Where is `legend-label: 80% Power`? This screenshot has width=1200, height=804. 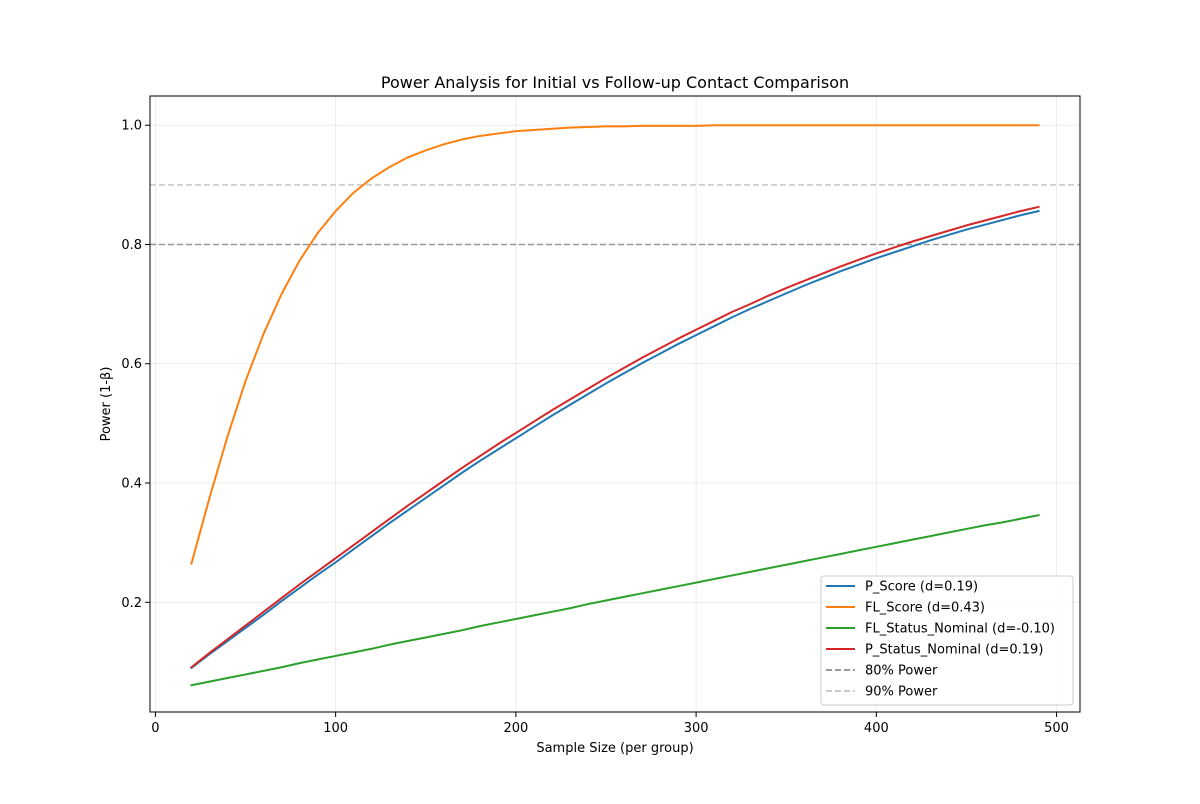
legend-label: 80% Power is located at coordinates (901, 671).